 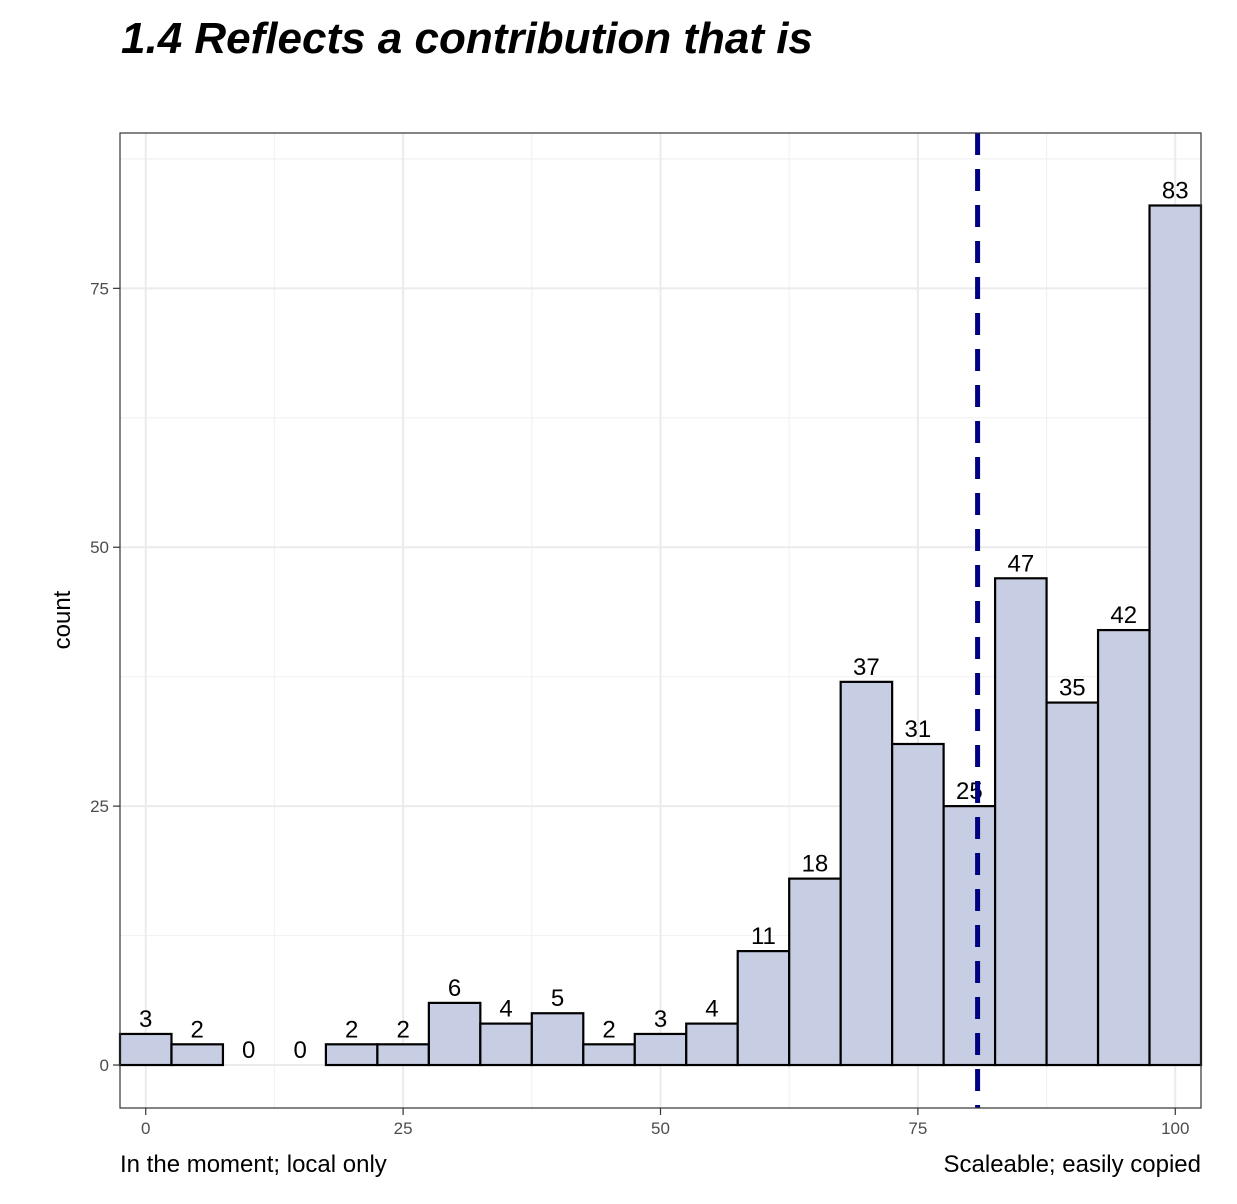 I want to click on bar-label-10: 0, so click(x=248, y=1050).